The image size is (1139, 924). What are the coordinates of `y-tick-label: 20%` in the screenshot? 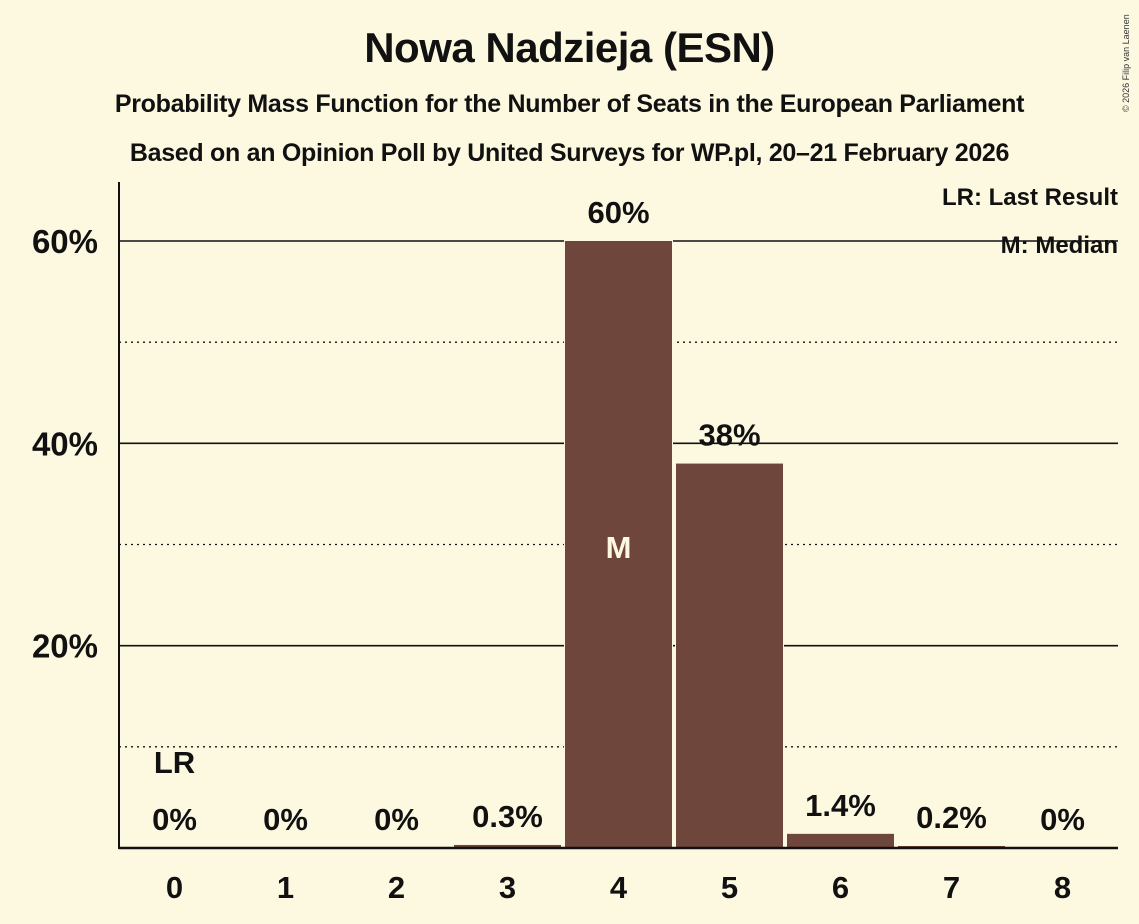 It's located at (65, 646).